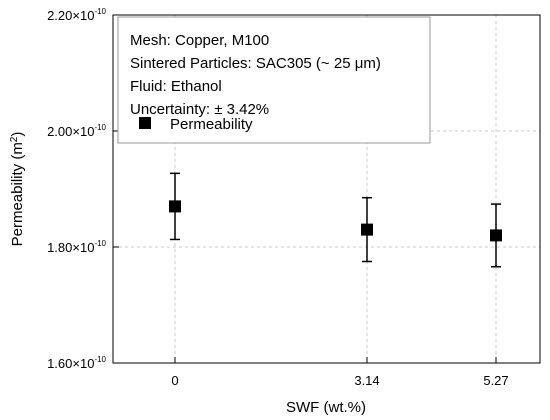  What do you see at coordinates (326, 407) in the screenshot?
I see `x-axis-title: SWF (wt.%)` at bounding box center [326, 407].